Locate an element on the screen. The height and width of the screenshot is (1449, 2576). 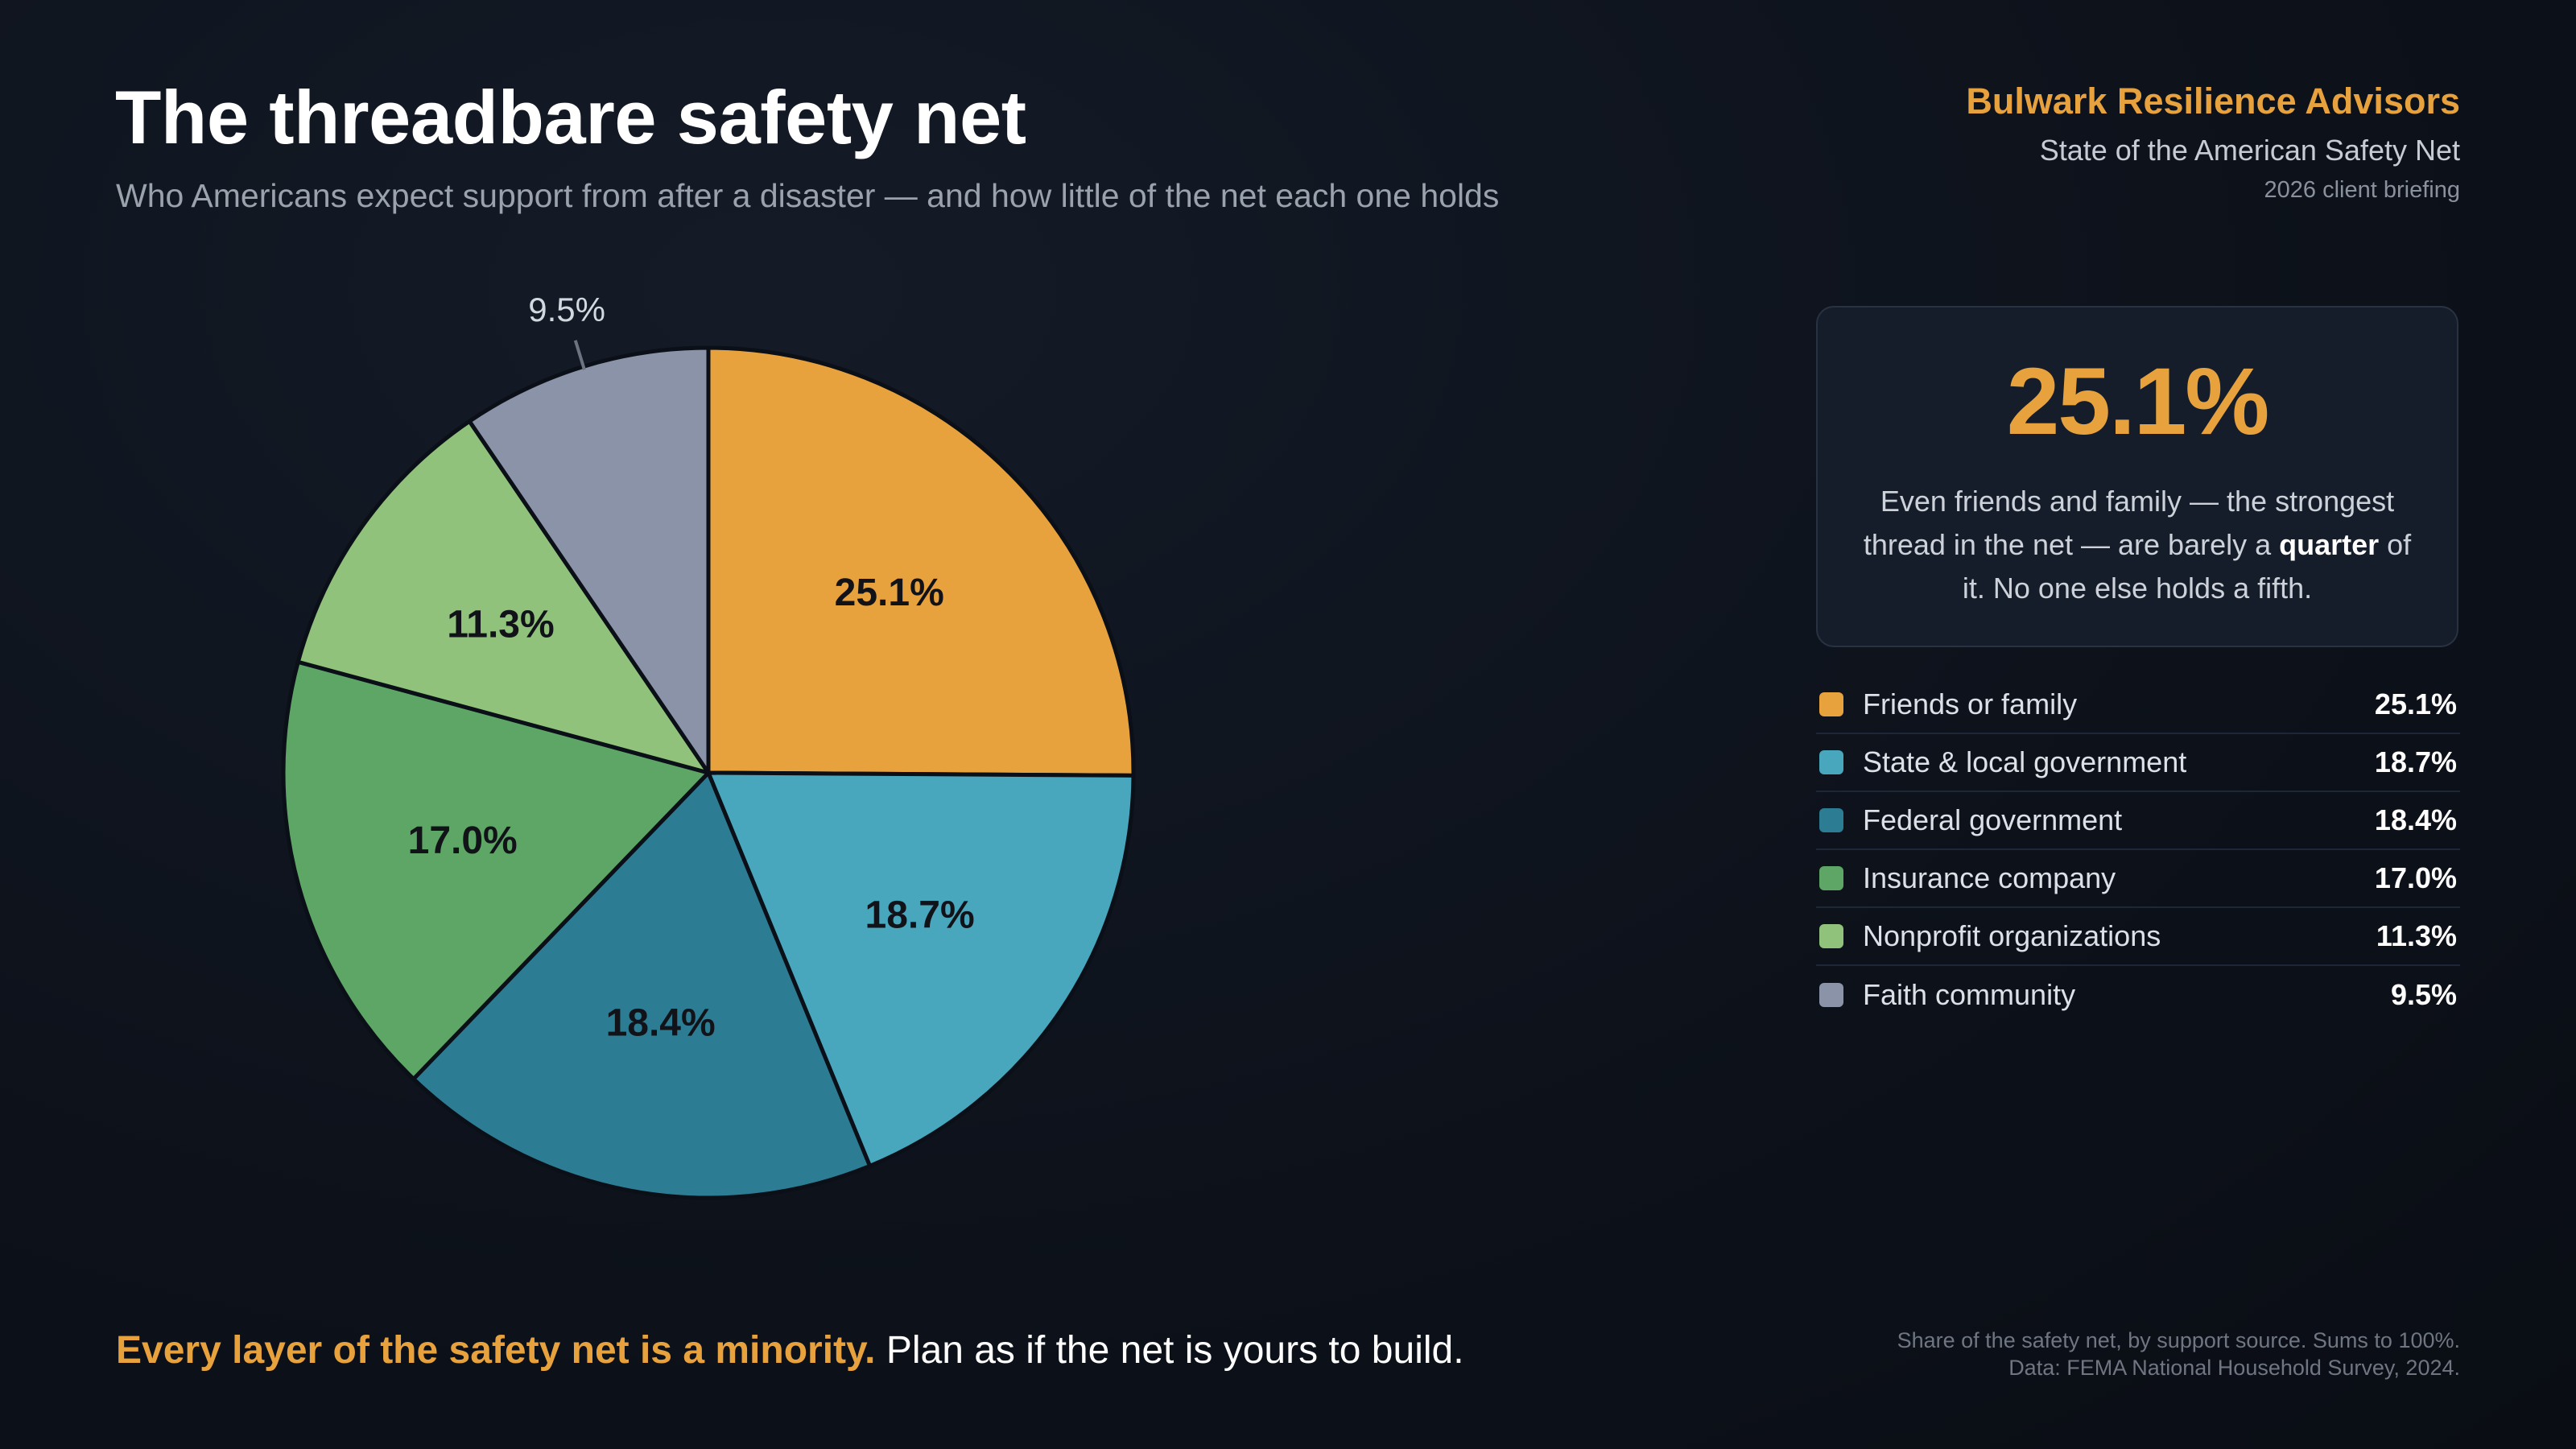
pie-slice-state-and-local-government is located at coordinates (921, 969).